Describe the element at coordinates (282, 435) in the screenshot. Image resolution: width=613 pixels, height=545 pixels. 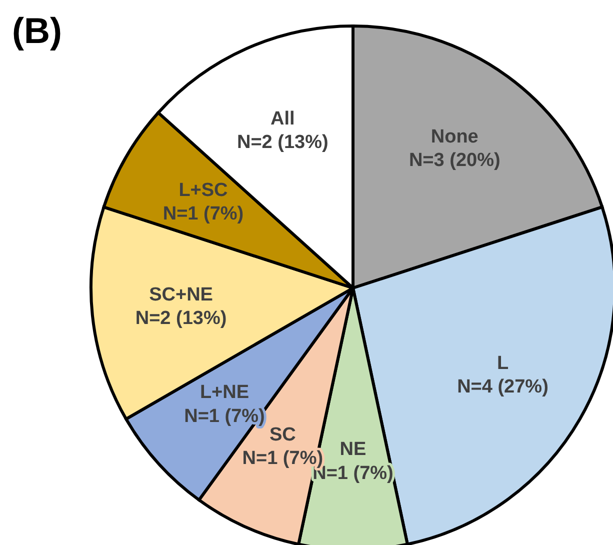
I see `slice-label: SC` at that location.